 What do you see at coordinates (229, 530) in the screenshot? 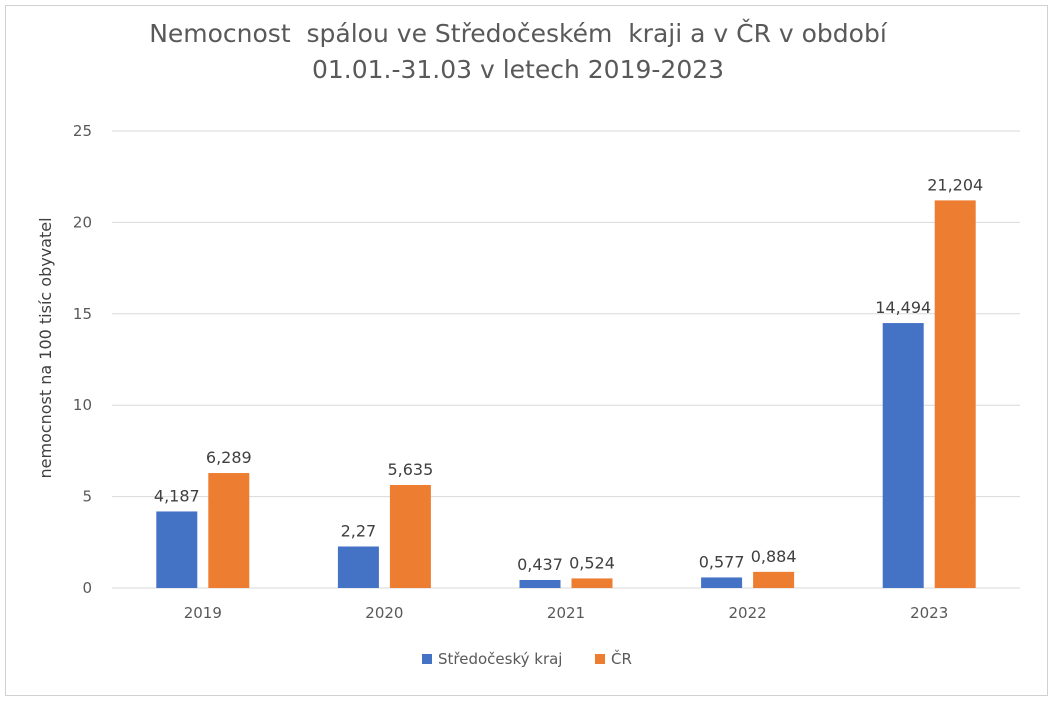
I see `bar-čr-2019` at bounding box center [229, 530].